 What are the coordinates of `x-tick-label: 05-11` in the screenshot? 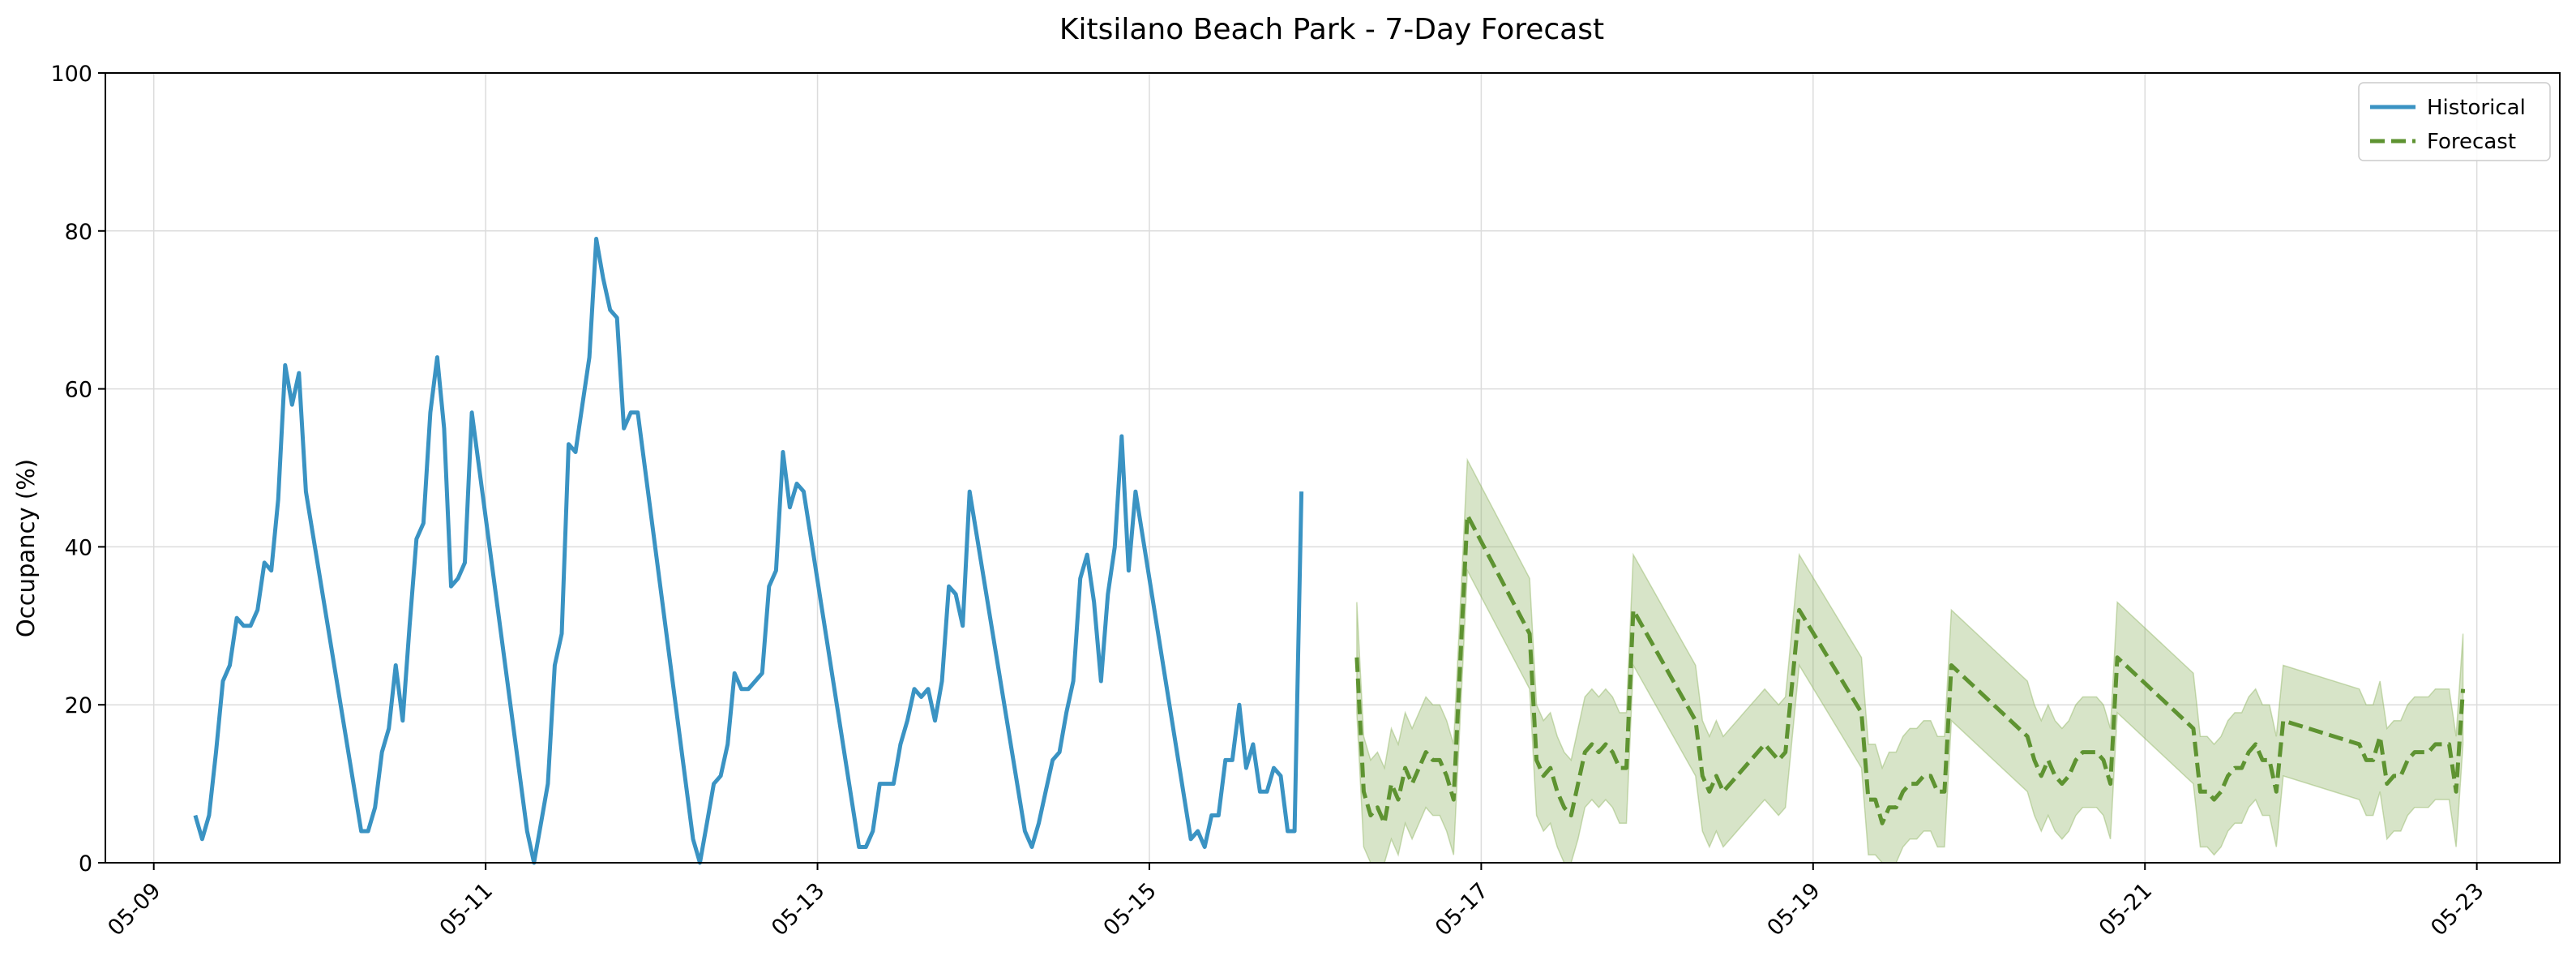 It's located at (467, 909).